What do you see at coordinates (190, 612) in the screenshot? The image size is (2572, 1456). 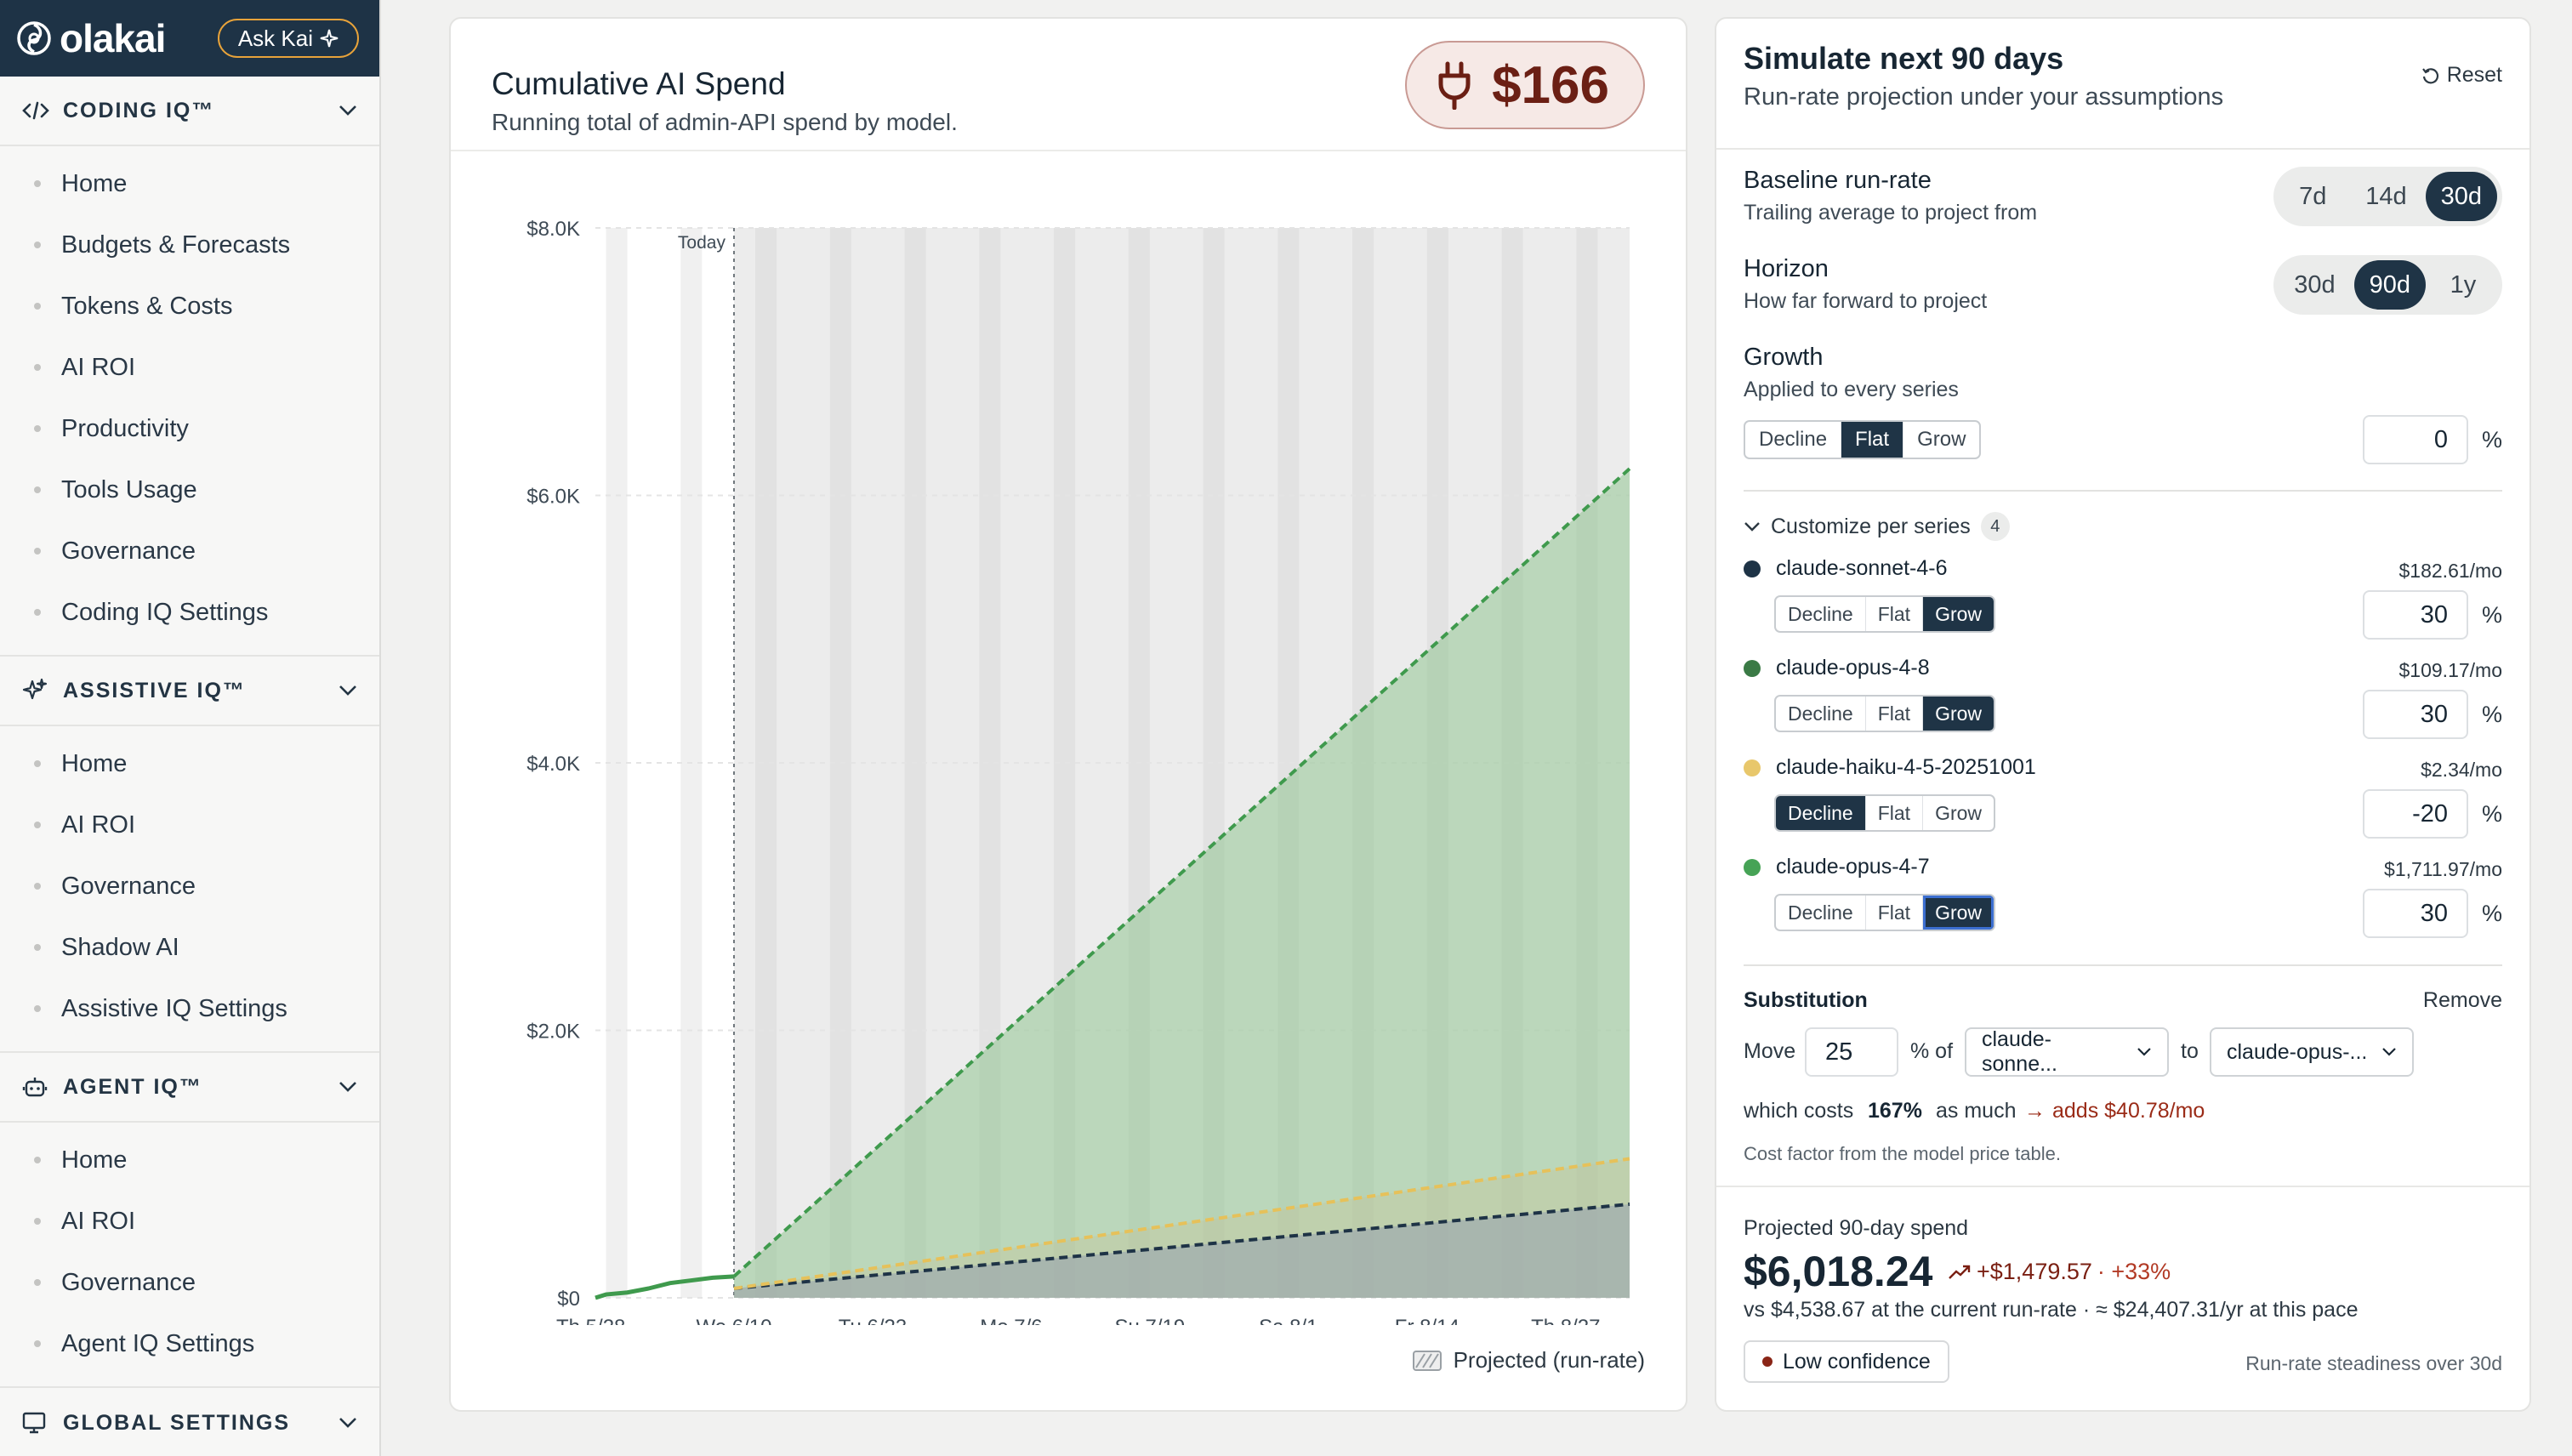 I see `nav-coding-iq-settings: Coding IQ Settings` at bounding box center [190, 612].